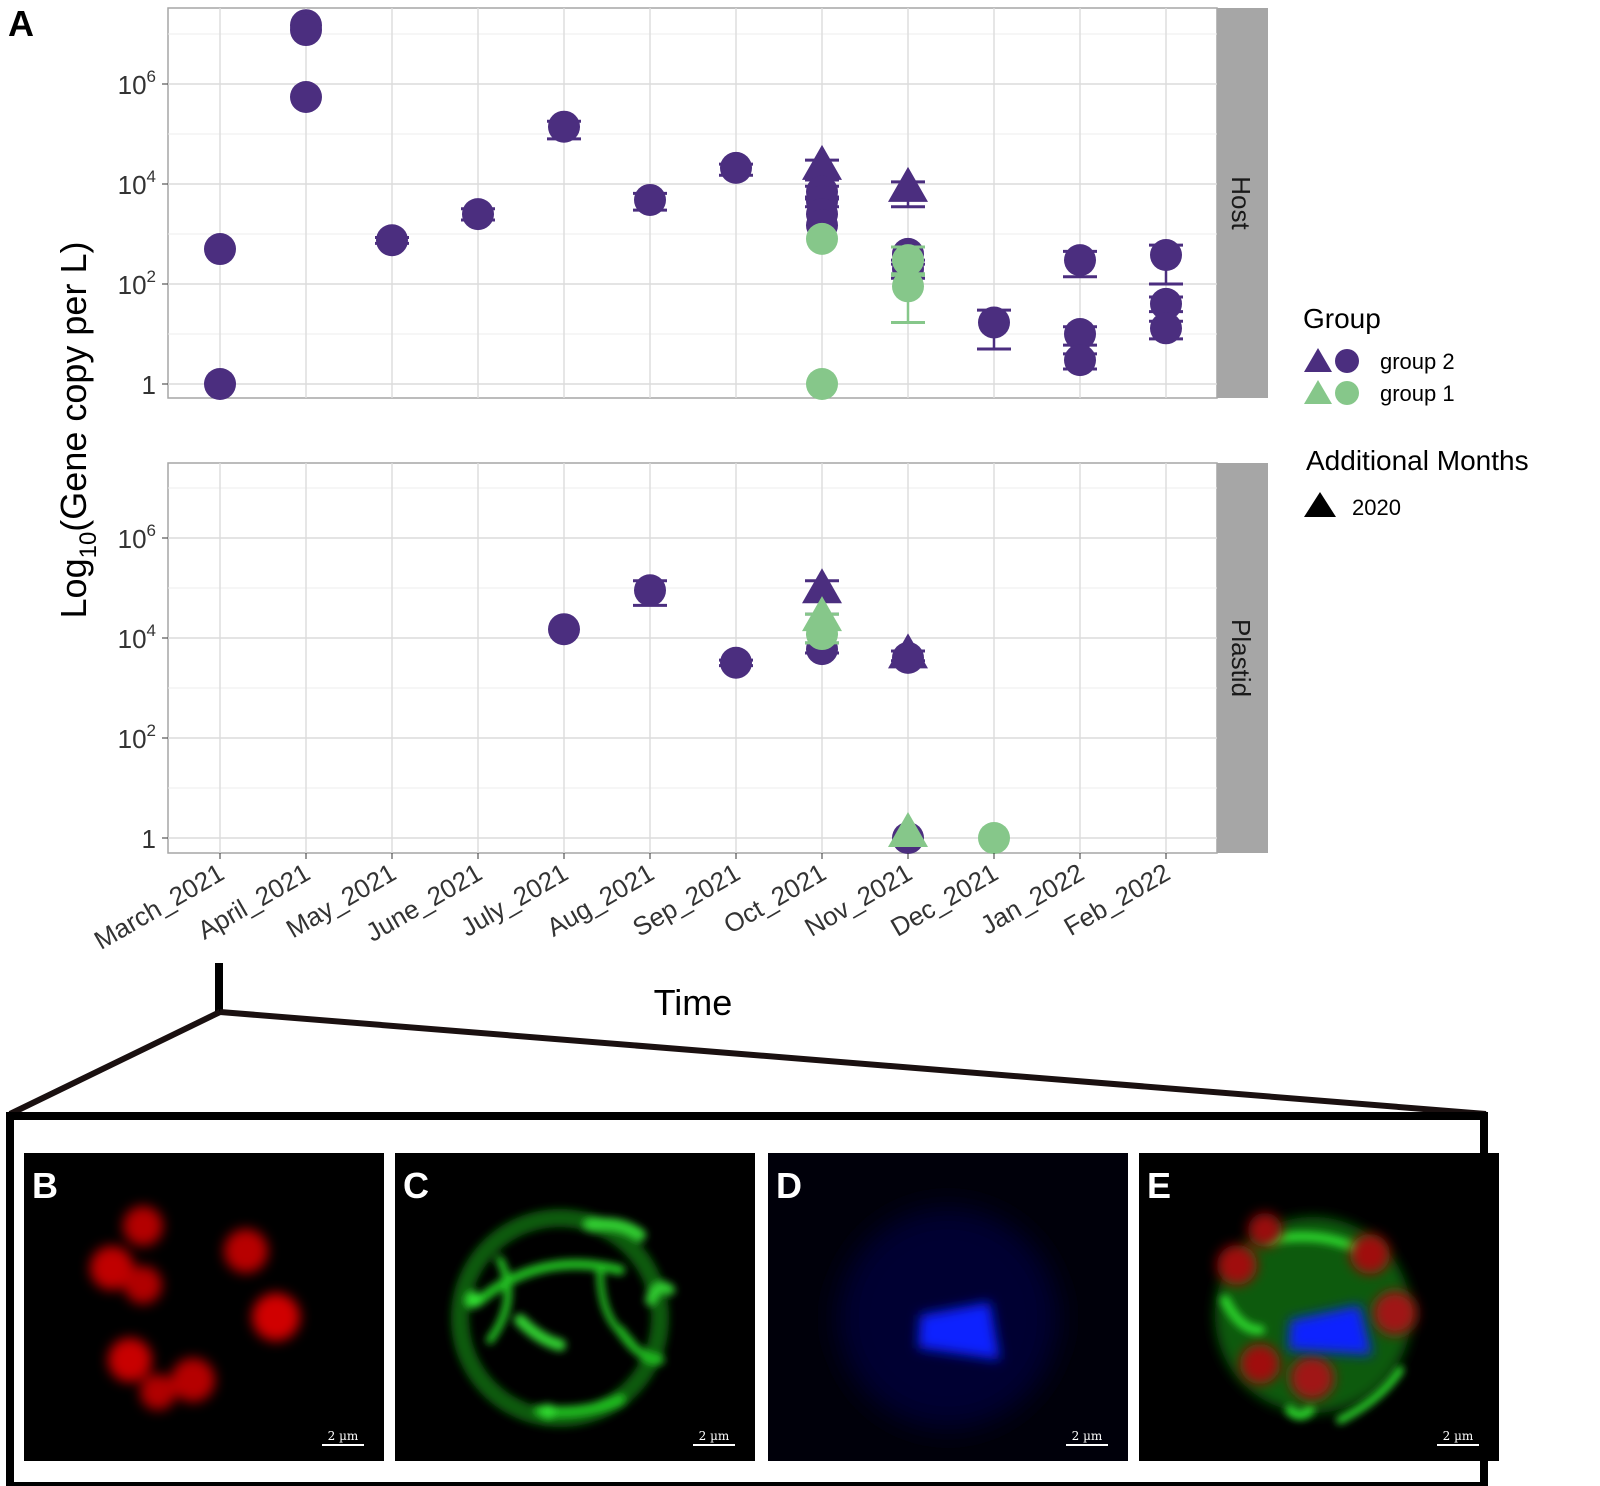  I want to click on data-marks-plastid, so click(779, 711).